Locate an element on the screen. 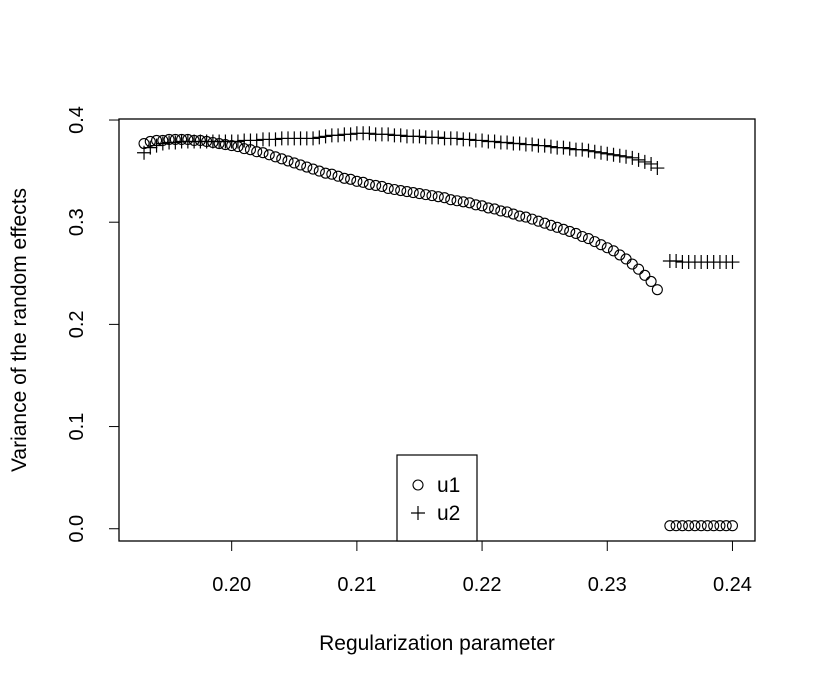  x-tick-label: 0.23 is located at coordinates (607, 585).